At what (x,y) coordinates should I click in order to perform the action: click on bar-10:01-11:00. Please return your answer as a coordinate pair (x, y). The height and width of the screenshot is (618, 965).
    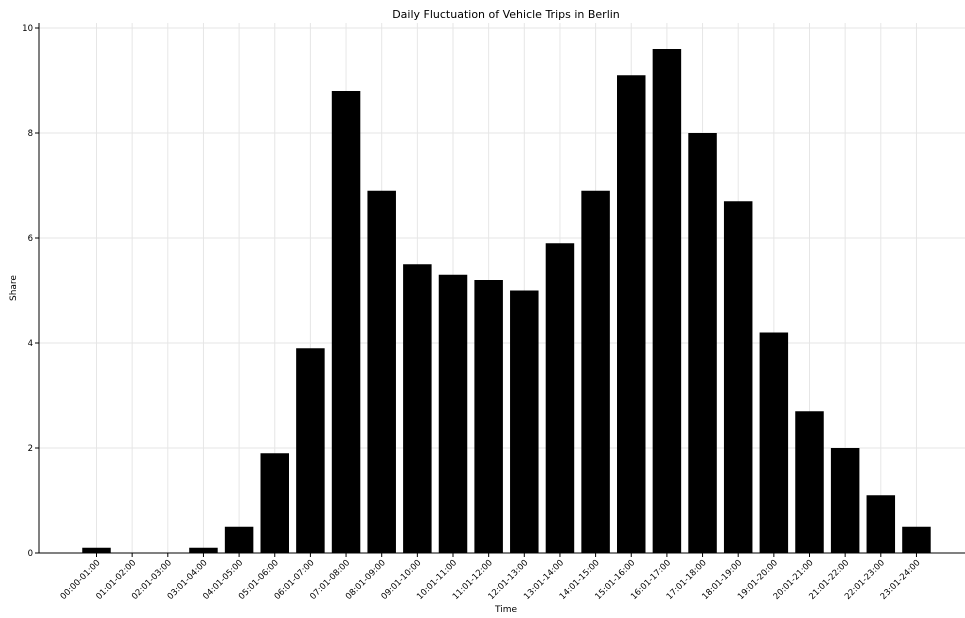
    Looking at the image, I should click on (453, 413).